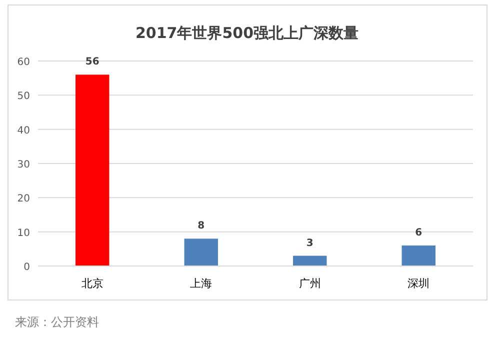 The height and width of the screenshot is (340, 495). Describe the element at coordinates (201, 226) in the screenshot. I see `data-label: 8` at that location.